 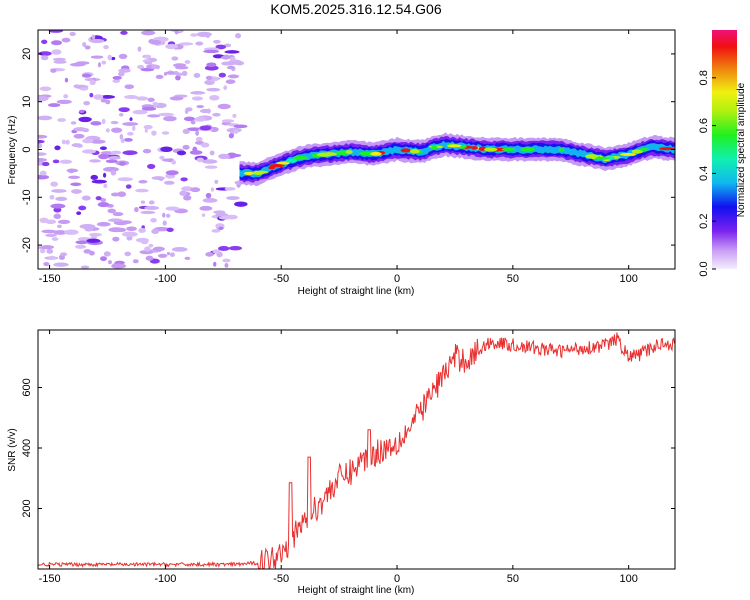 I want to click on colorbar-label: Normalized spectral amplitude, so click(x=741, y=149).